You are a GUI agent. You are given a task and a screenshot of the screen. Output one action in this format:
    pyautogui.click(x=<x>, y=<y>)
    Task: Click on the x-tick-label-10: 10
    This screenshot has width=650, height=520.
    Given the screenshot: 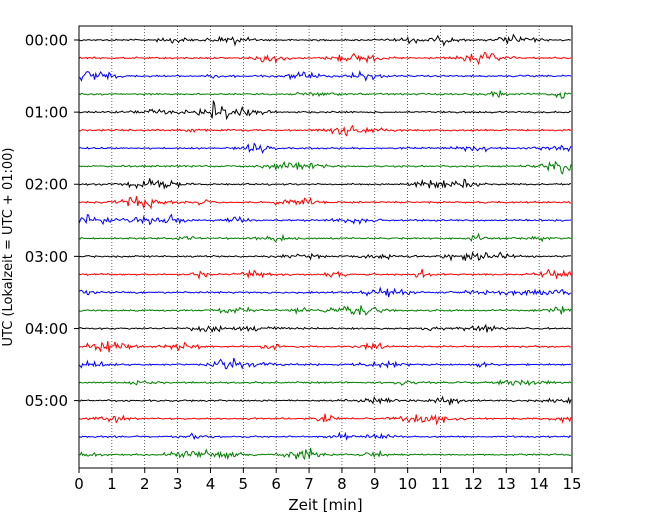 What is the action you would take?
    pyautogui.click(x=407, y=484)
    